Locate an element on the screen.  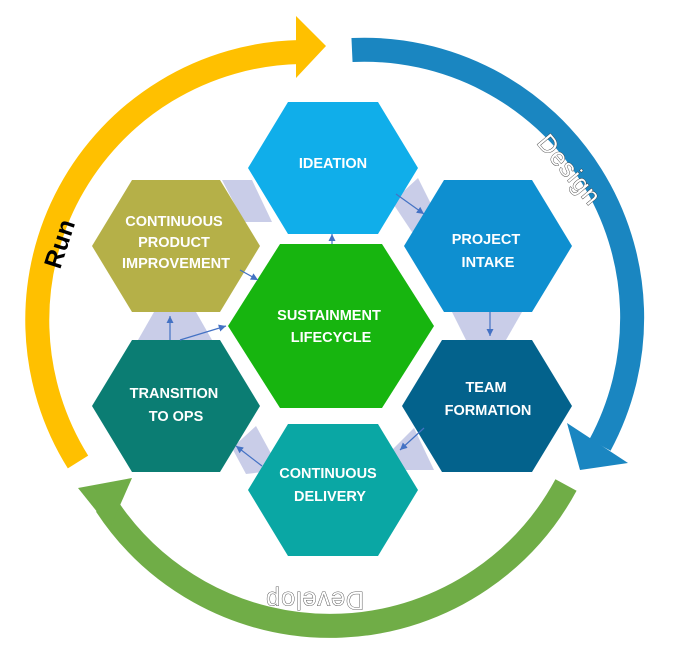
svg-text: TEAM FORMATION is located at coordinates (488, 399).